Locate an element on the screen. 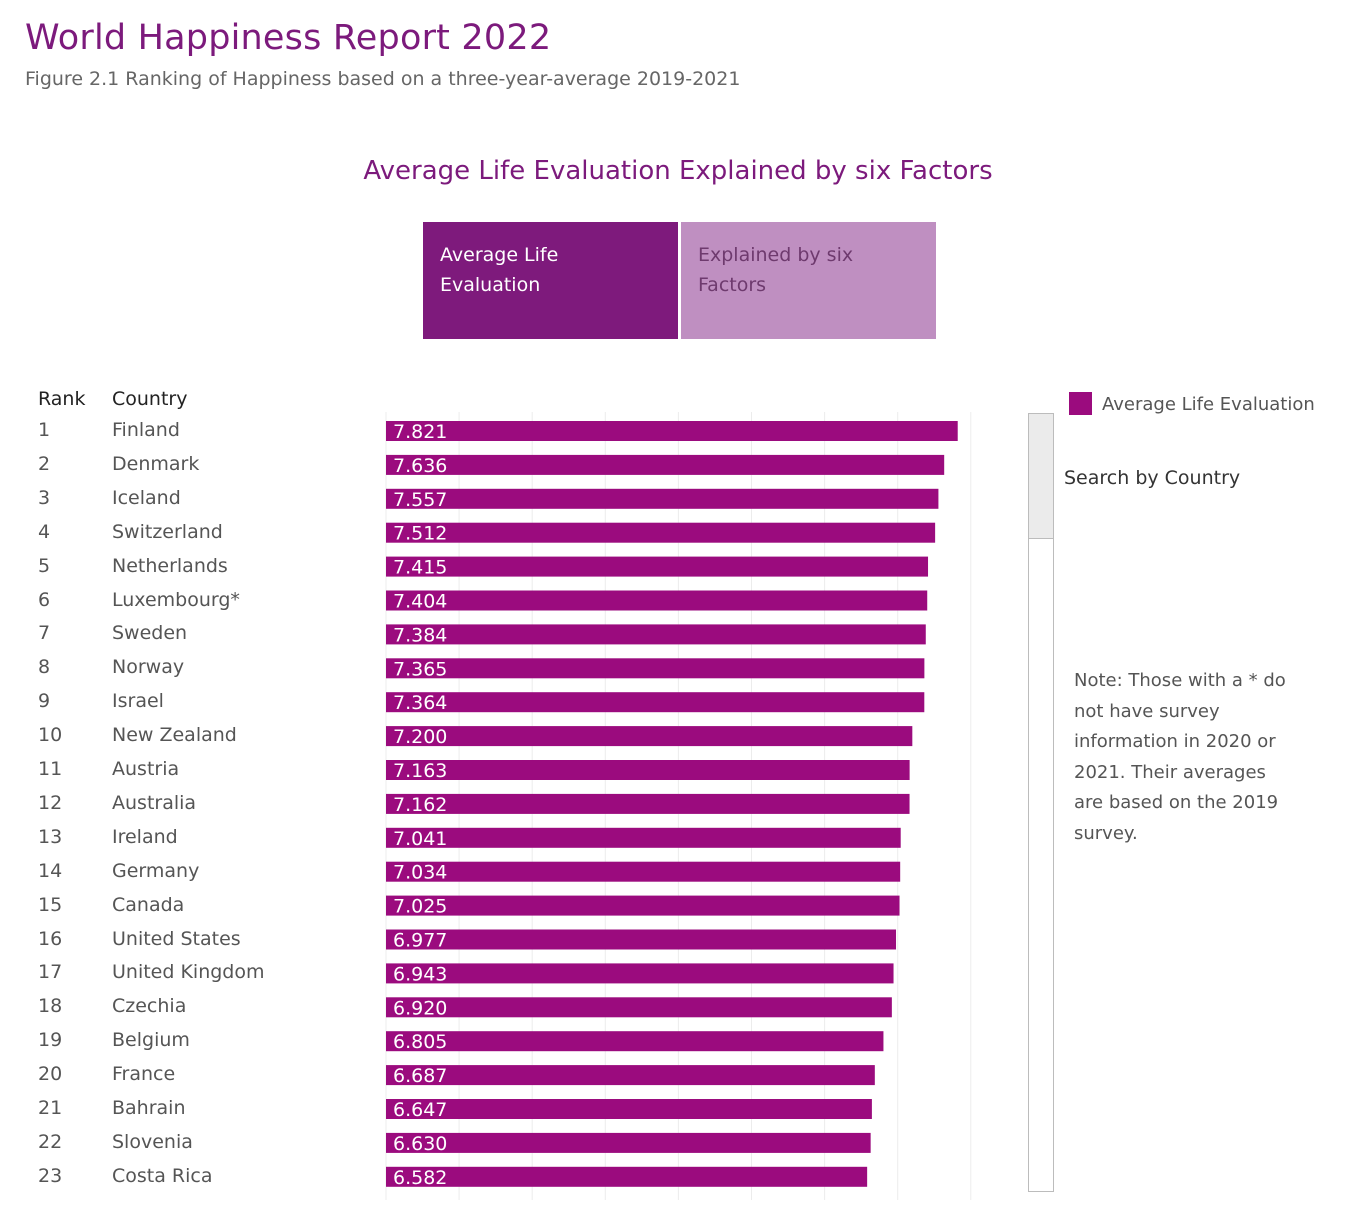 This screenshot has width=1346, height=1208. bar-value-label: 7.404 is located at coordinates (420, 602).